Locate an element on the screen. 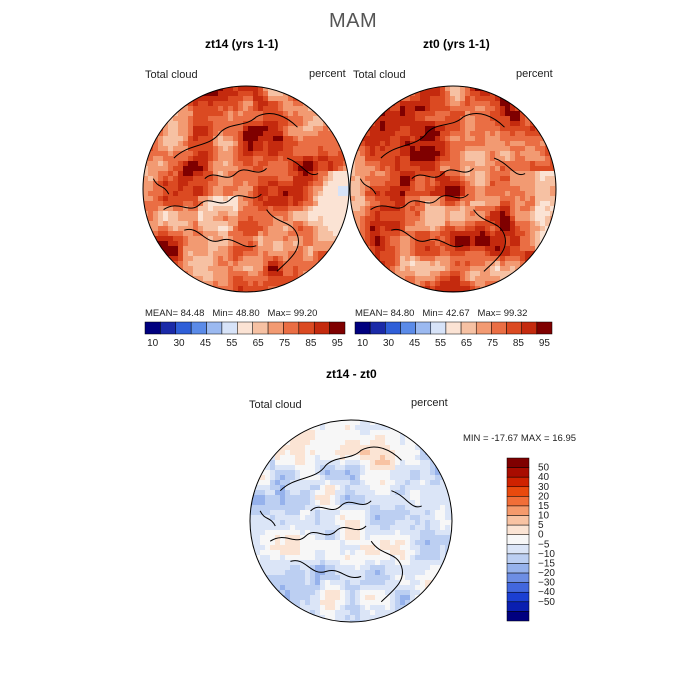  colorbar-zt14-tick-label: 65 is located at coordinates (259, 343).